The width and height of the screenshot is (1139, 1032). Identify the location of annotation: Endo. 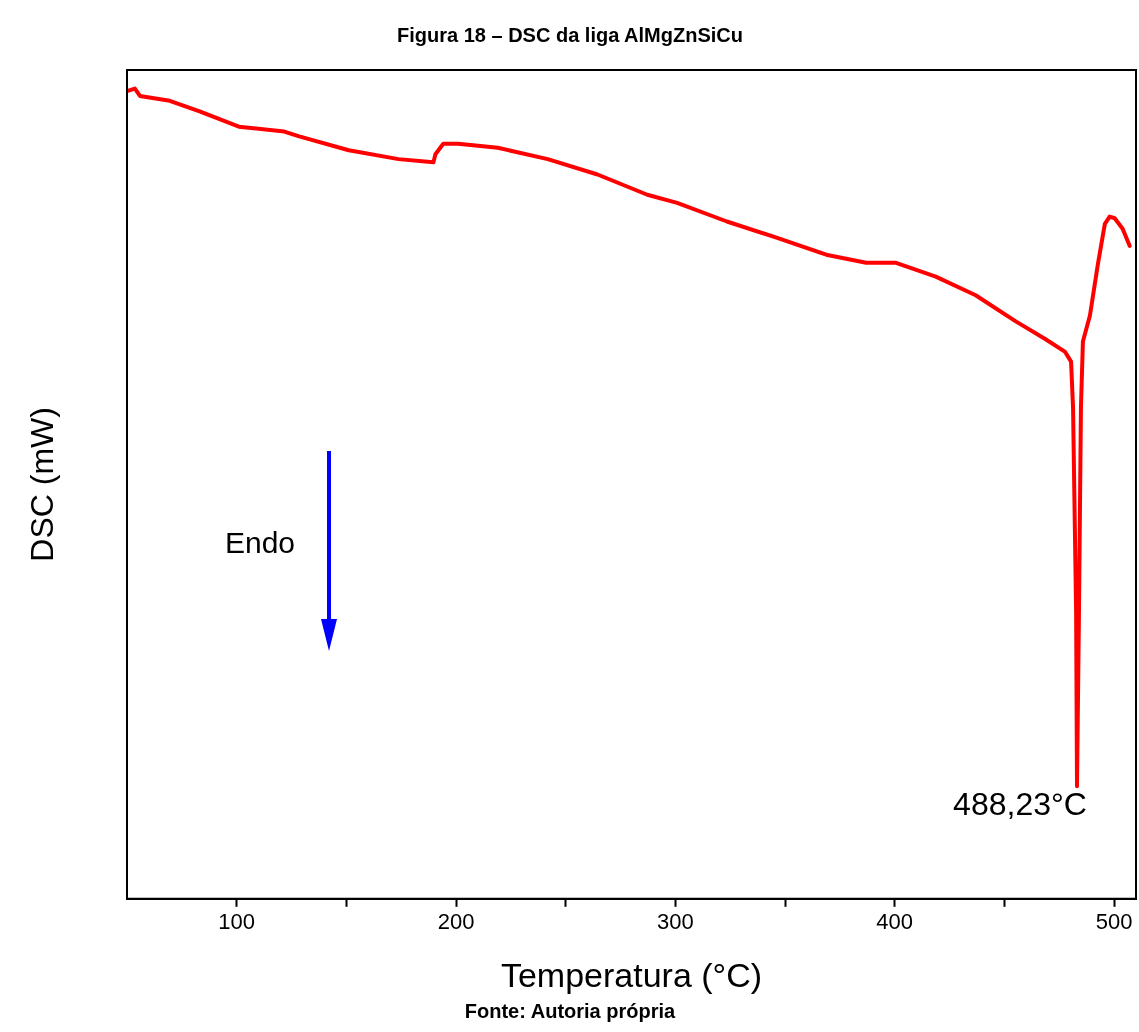
(260, 543).